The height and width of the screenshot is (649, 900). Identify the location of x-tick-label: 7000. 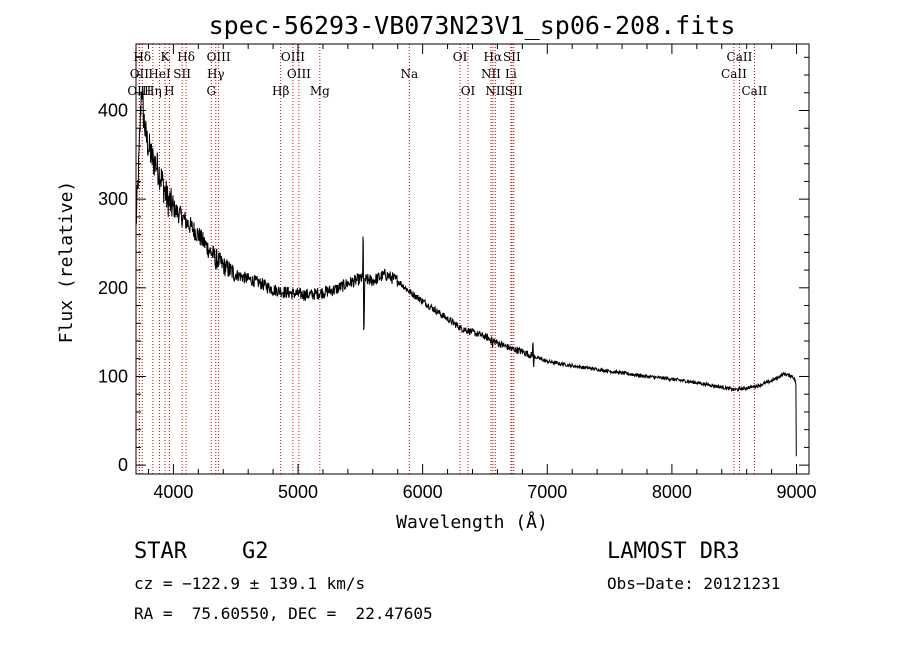
(547, 492).